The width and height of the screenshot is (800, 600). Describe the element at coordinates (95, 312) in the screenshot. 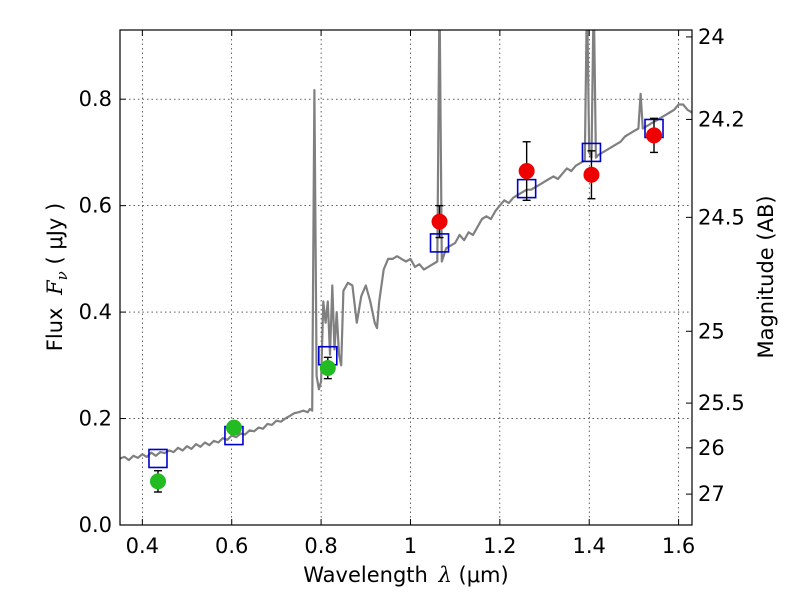

I see `y-tick-label: 0.4` at that location.